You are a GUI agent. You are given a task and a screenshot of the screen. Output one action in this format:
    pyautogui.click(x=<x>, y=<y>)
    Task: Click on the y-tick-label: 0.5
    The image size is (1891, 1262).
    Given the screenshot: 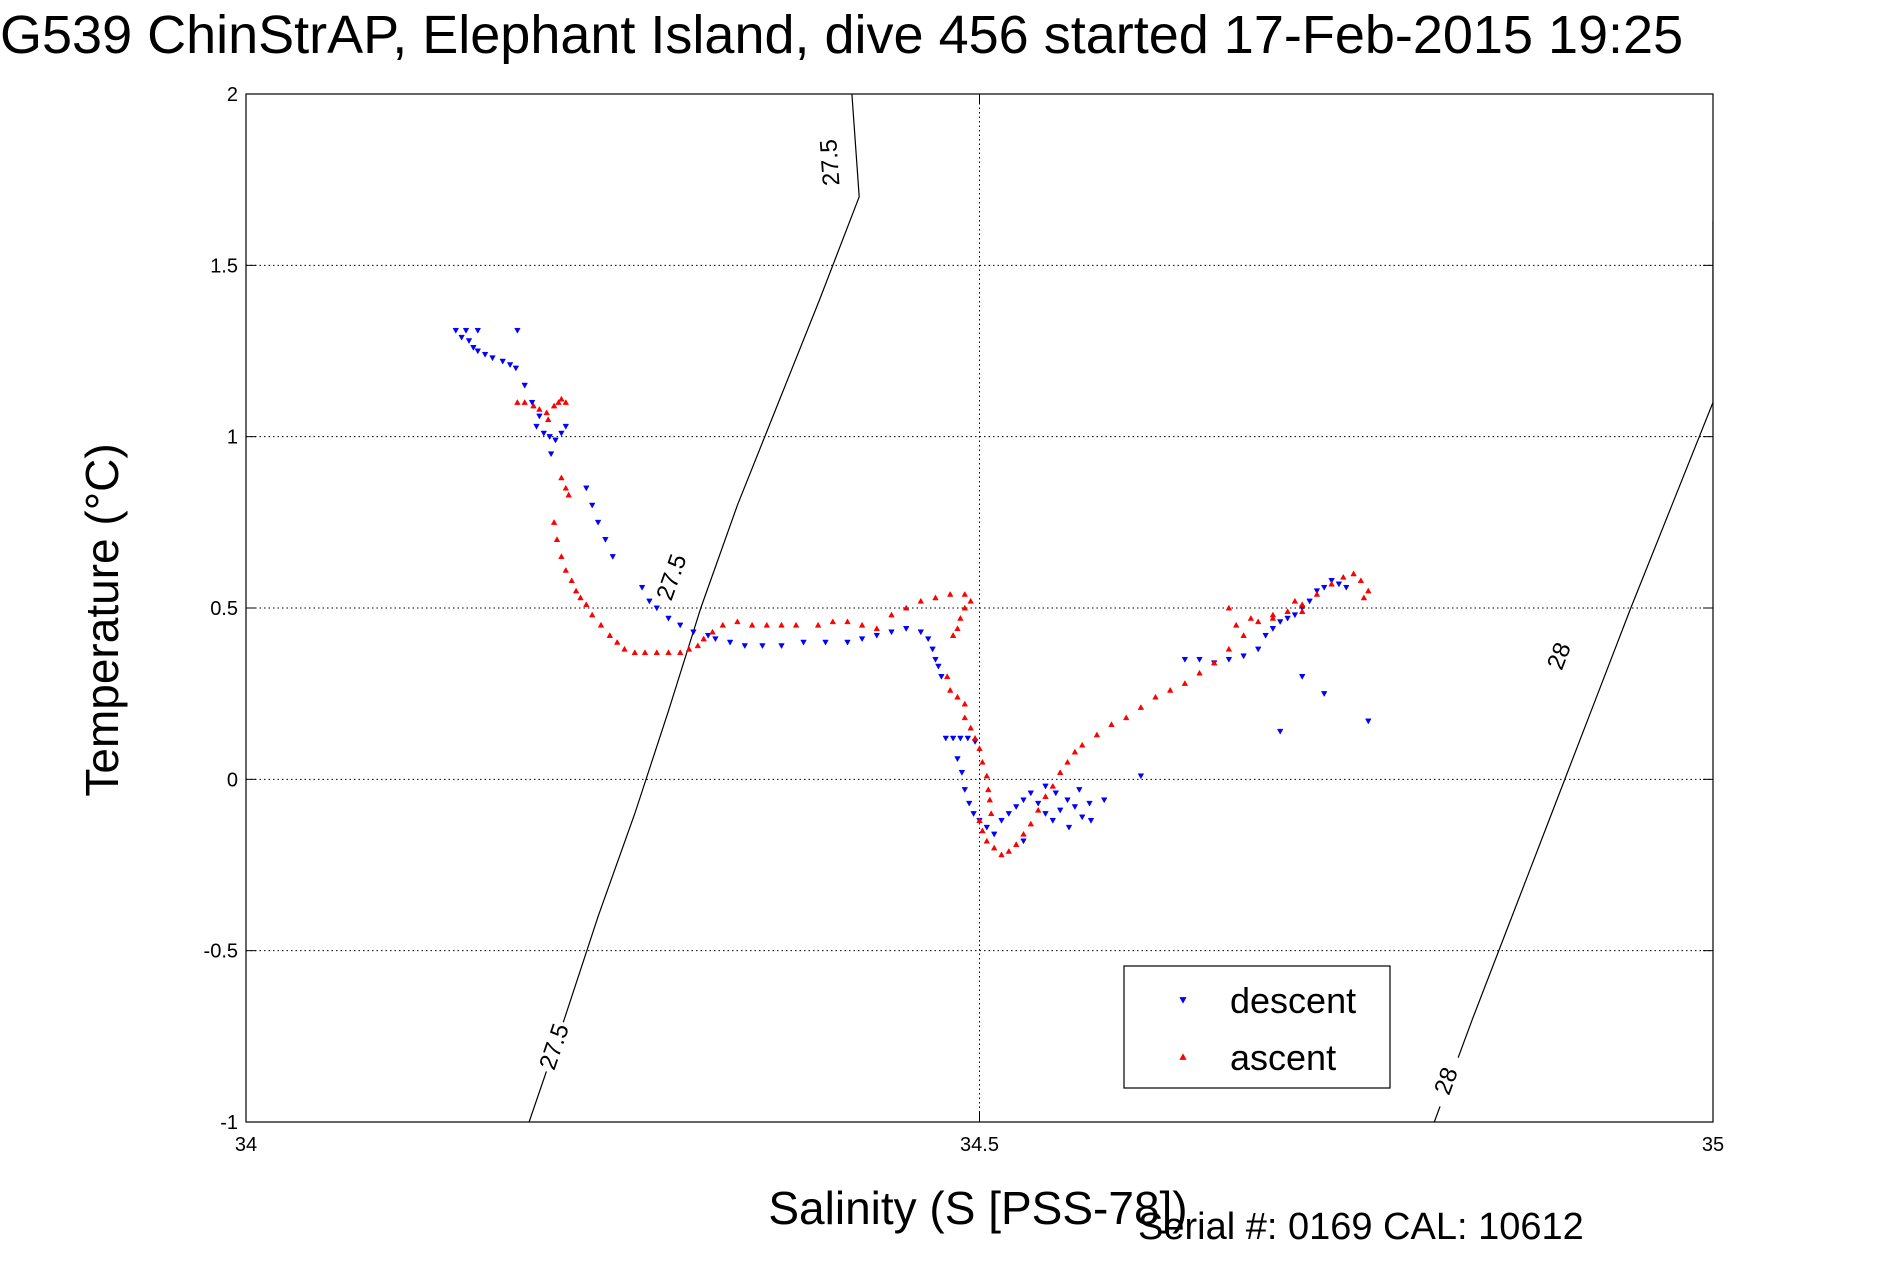 What is the action you would take?
    pyautogui.click(x=224, y=609)
    